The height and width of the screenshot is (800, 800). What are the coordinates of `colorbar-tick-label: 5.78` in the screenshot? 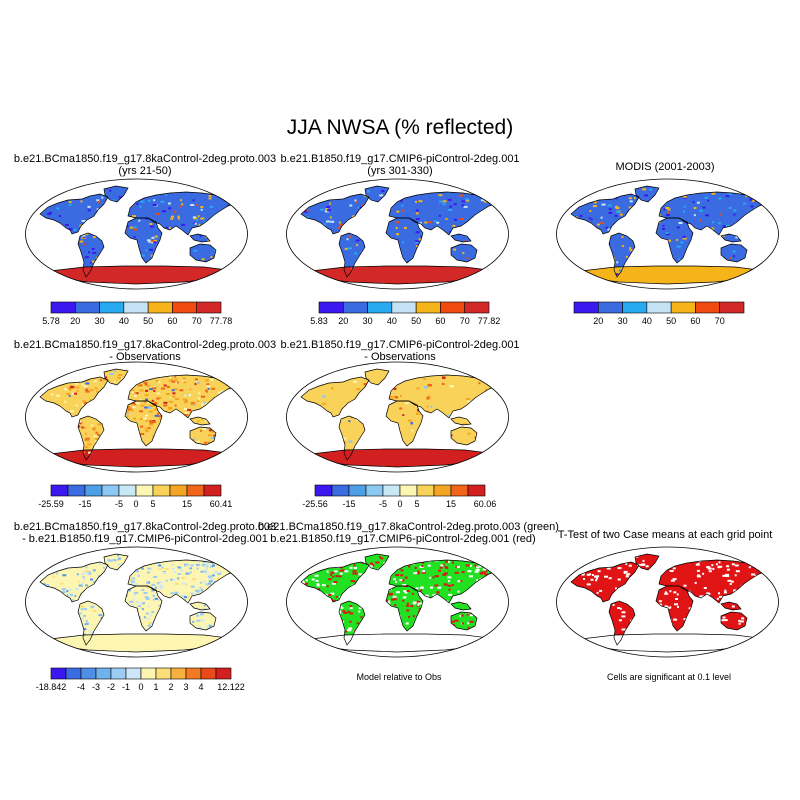 It's located at (51, 321).